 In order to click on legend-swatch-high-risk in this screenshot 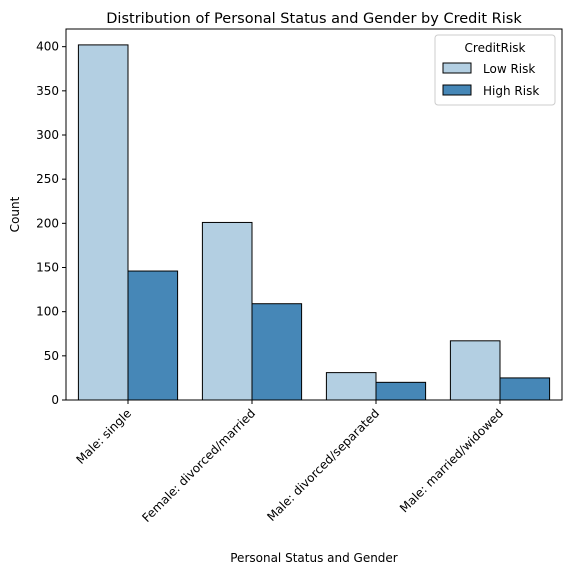, I will do `click(457, 90)`.